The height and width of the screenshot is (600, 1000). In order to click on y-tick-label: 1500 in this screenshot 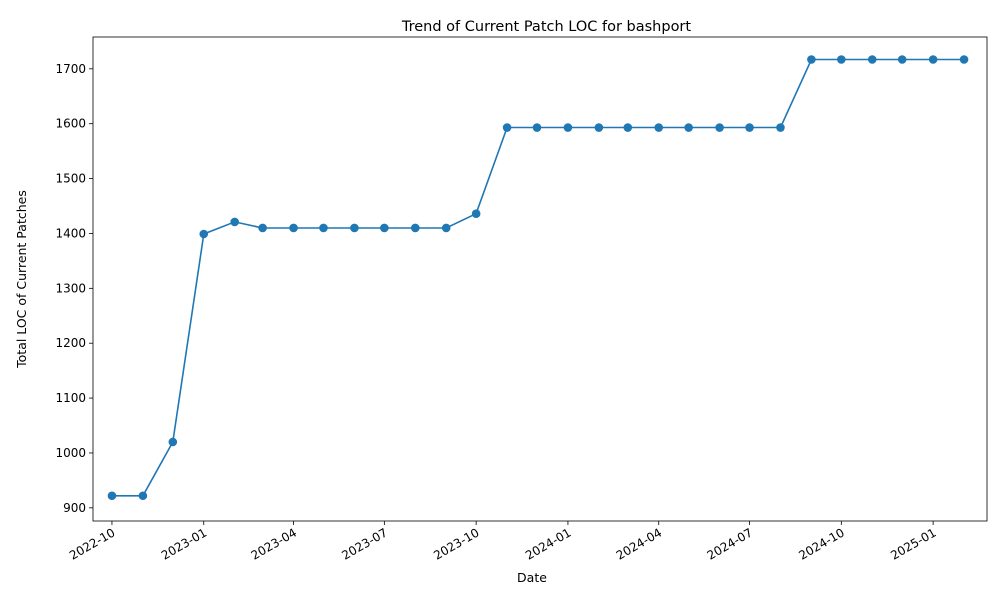, I will do `click(70, 179)`.